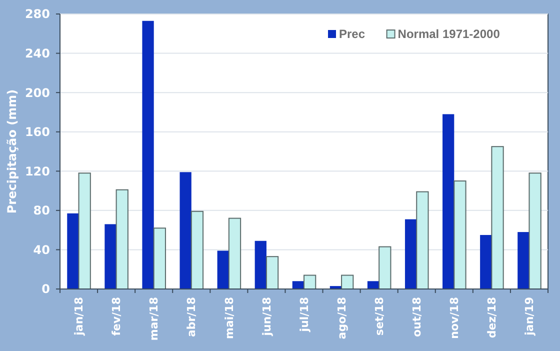 The width and height of the screenshot is (560, 351). Describe the element at coordinates (46, 289) in the screenshot. I see `y-tick-label: 0` at that location.